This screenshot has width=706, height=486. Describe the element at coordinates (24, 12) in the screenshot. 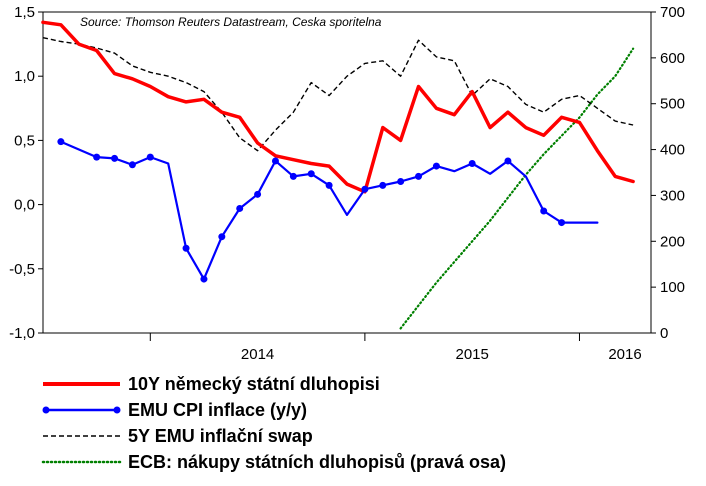

I see `y-left-tick-label: 1,5` at that location.